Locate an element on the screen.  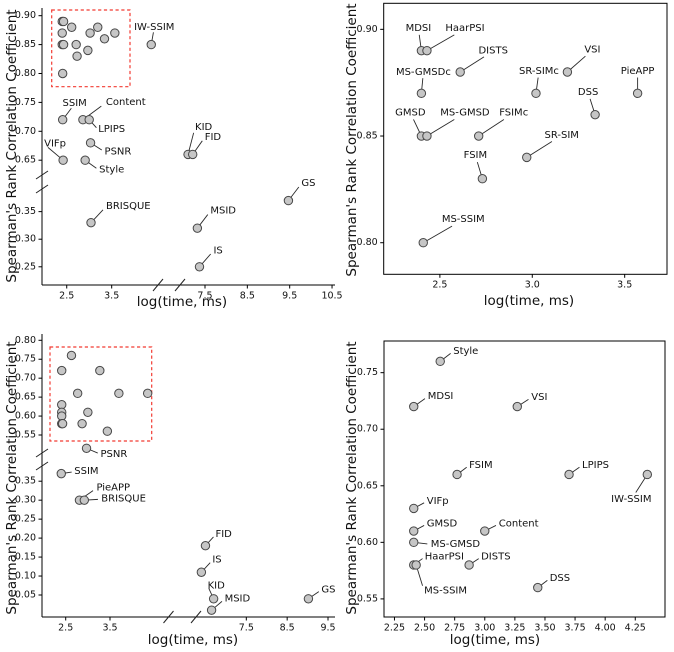
label-fsimc: FSIMc is located at coordinates (513, 113).